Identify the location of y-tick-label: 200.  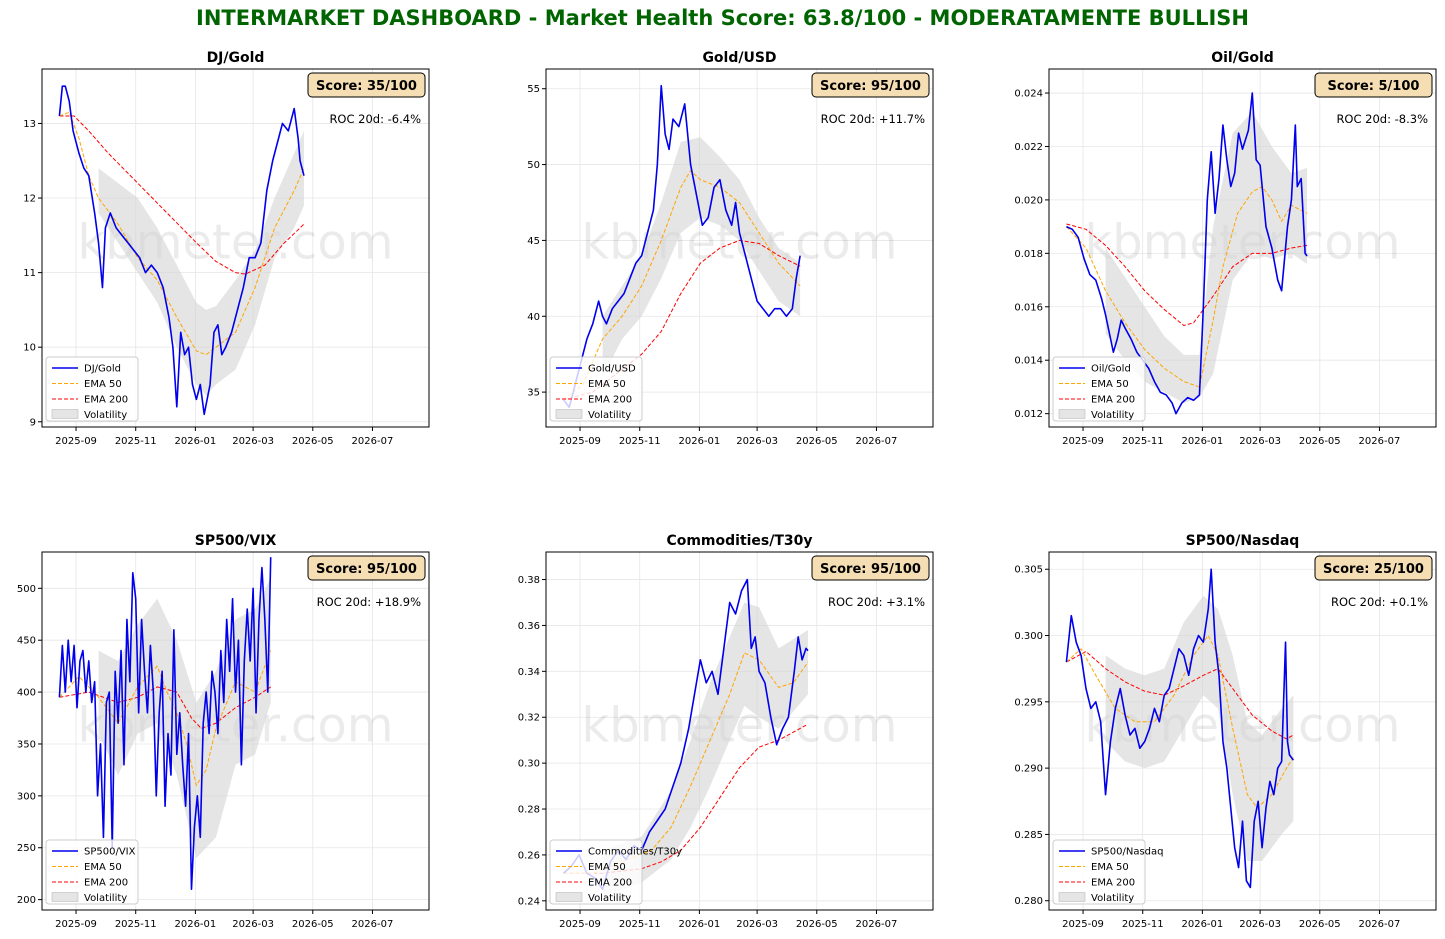
(26, 900).